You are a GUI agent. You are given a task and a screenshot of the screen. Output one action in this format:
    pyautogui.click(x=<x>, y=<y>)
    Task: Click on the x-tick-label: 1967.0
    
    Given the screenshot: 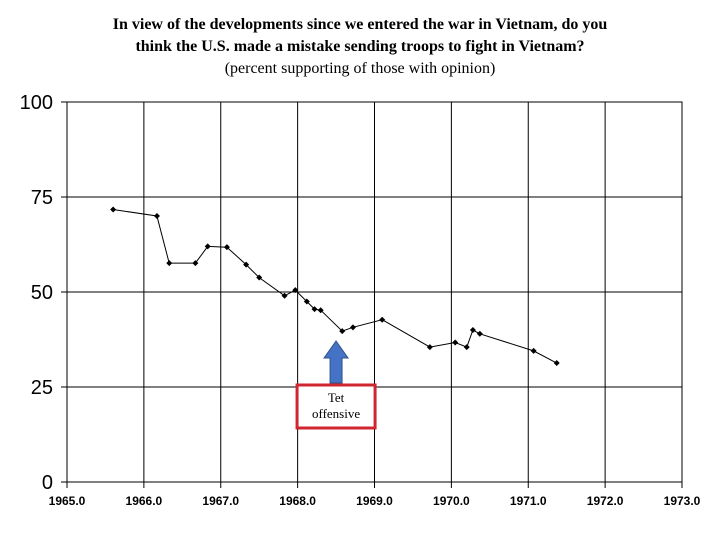 What is the action you would take?
    pyautogui.click(x=220, y=501)
    